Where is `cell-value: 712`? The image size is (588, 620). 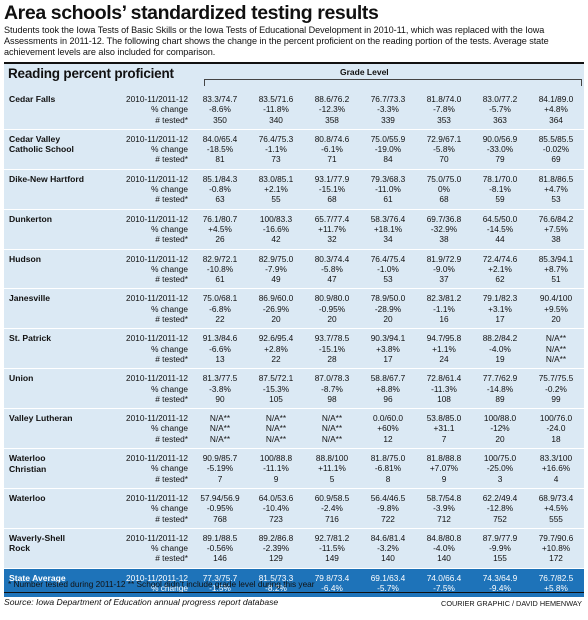 cell-value: 712 is located at coordinates (444, 518).